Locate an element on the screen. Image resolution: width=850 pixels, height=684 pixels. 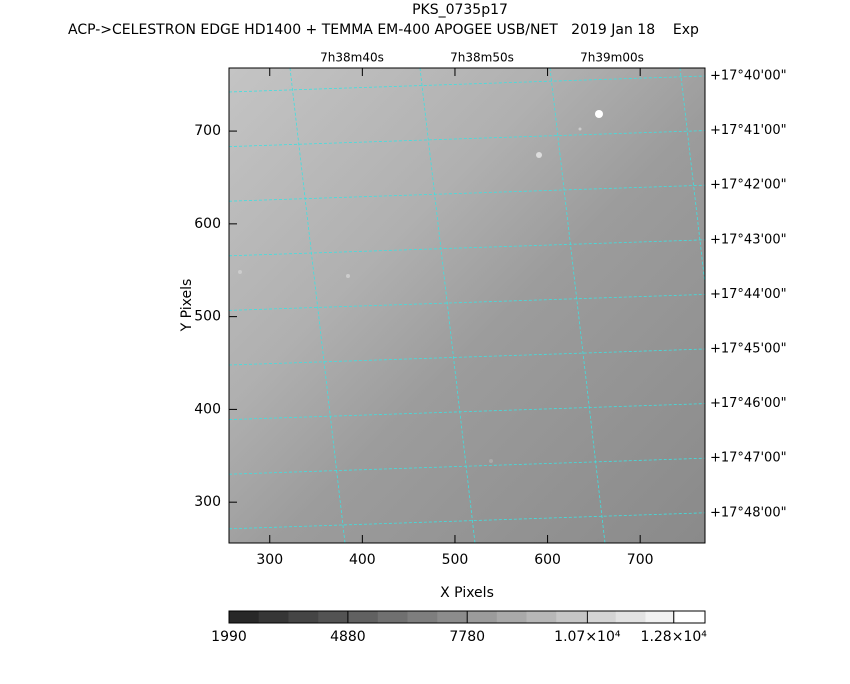
dec-label: +17°44'00" is located at coordinates (748, 294).